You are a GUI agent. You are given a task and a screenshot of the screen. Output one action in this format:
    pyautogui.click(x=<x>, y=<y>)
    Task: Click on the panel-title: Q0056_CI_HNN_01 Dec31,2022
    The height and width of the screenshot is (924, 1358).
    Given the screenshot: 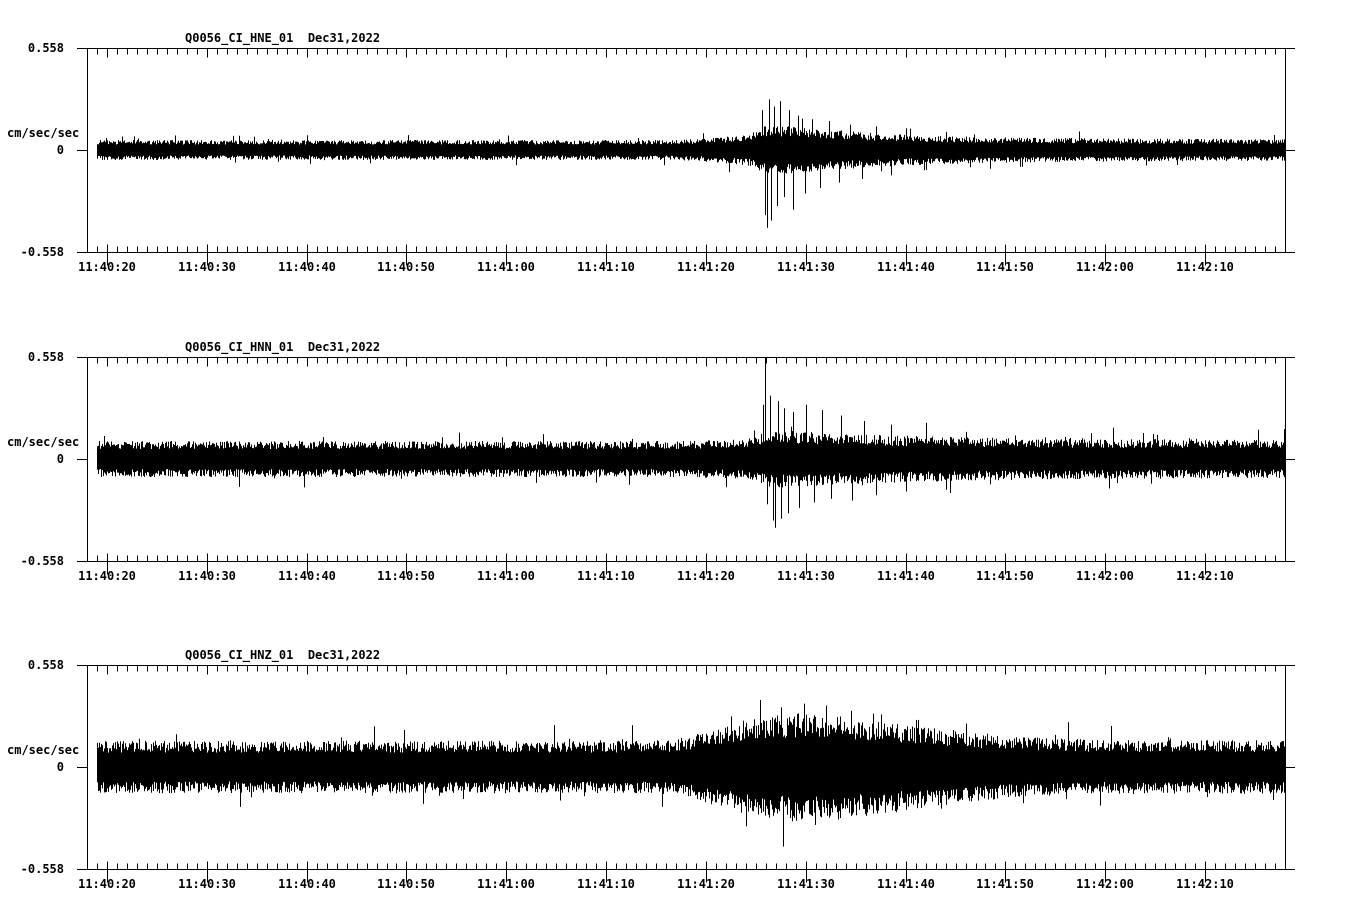 What is the action you would take?
    pyautogui.click(x=283, y=347)
    